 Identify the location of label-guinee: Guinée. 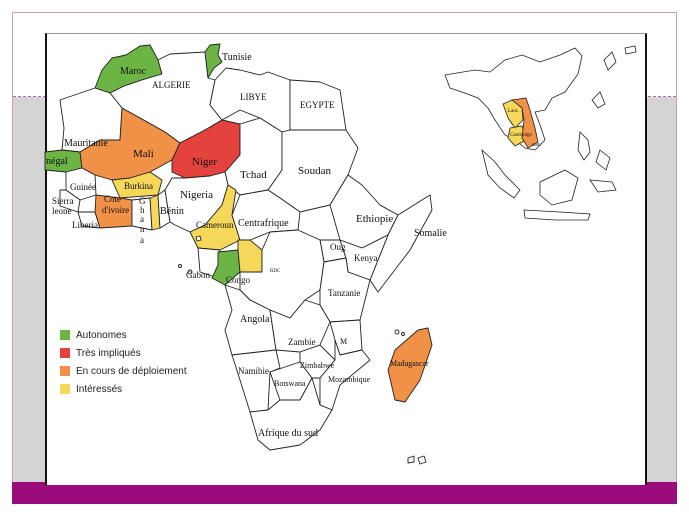
(83, 187).